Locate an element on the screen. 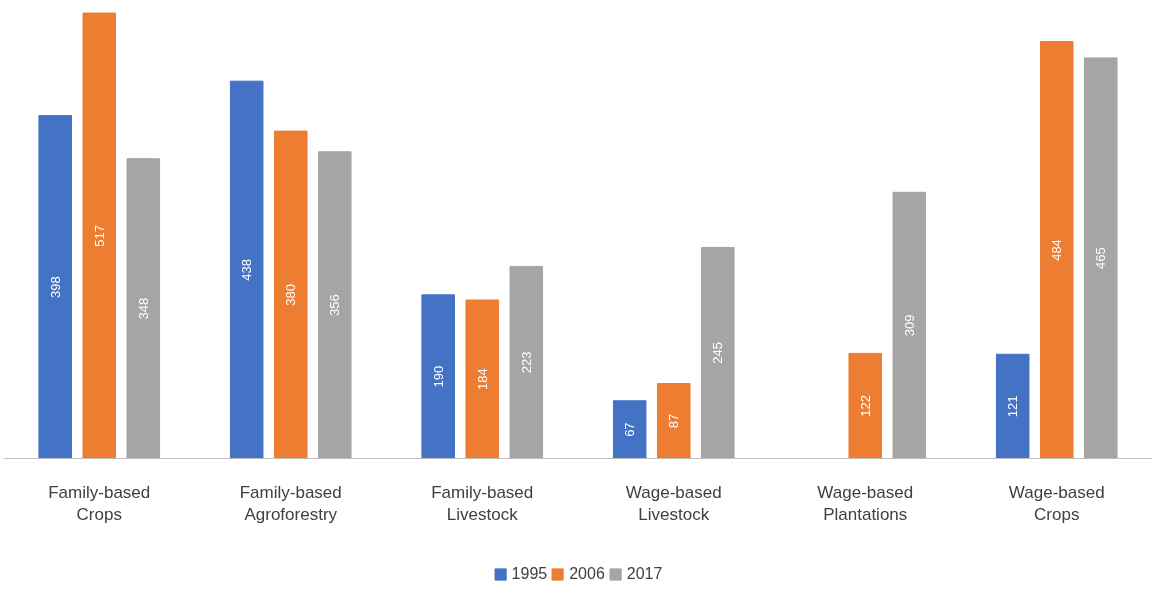 The image size is (1161, 592). data-label: 356 is located at coordinates (335, 305).